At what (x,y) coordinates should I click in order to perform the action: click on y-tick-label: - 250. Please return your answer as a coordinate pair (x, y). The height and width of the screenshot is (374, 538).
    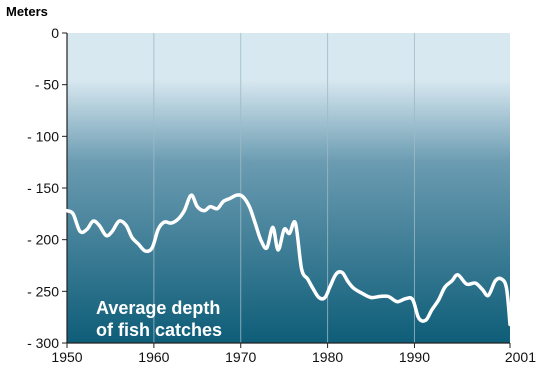
    Looking at the image, I should click on (43, 291).